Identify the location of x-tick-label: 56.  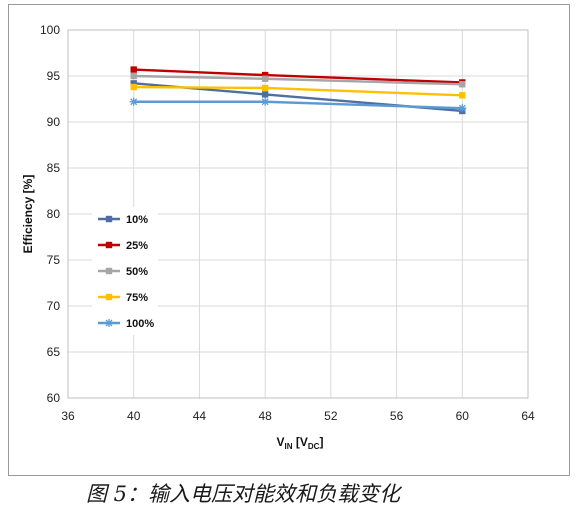
(397, 416).